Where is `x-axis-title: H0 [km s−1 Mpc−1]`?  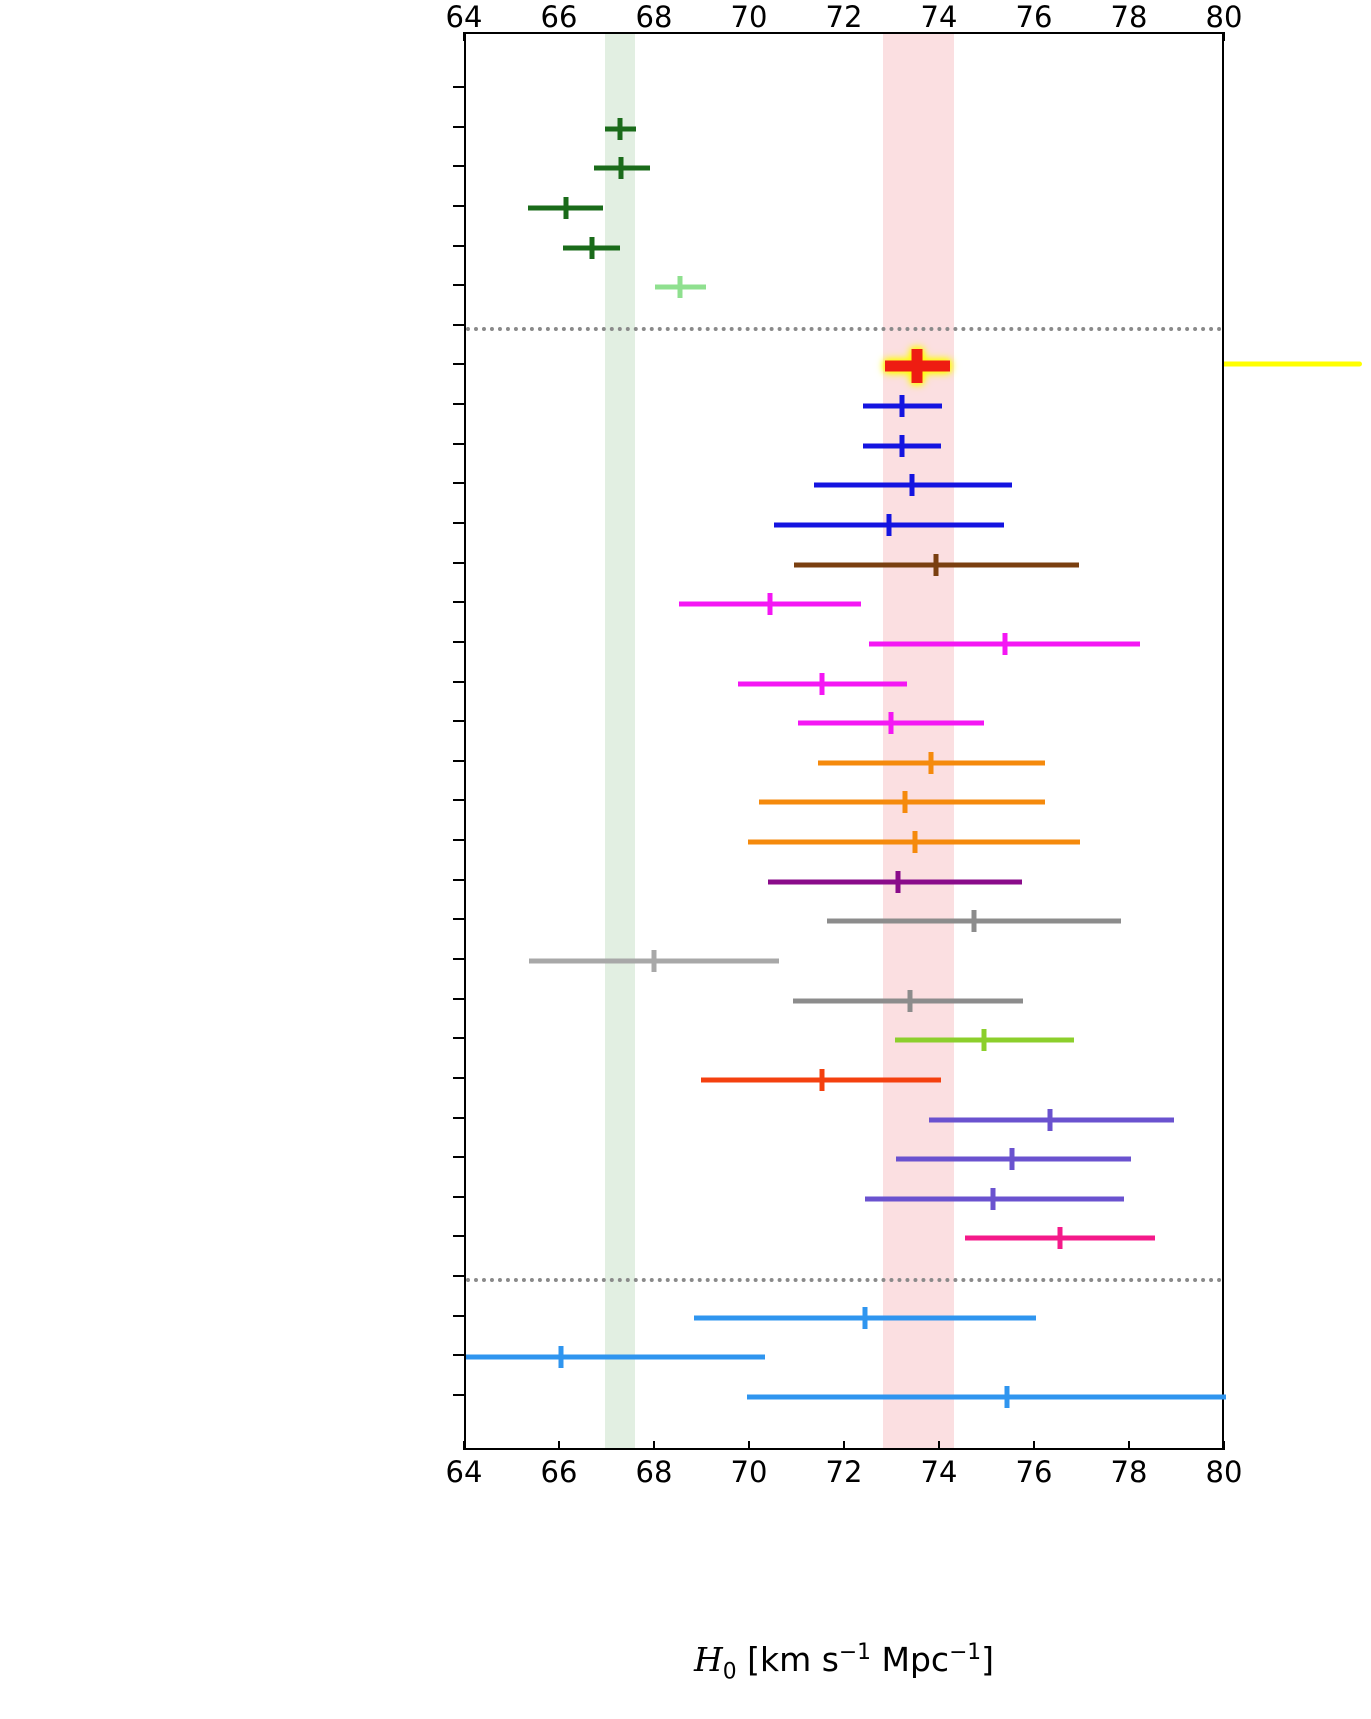 x-axis-title: H0 [km s−1 Mpc−1] is located at coordinates (844, 1662).